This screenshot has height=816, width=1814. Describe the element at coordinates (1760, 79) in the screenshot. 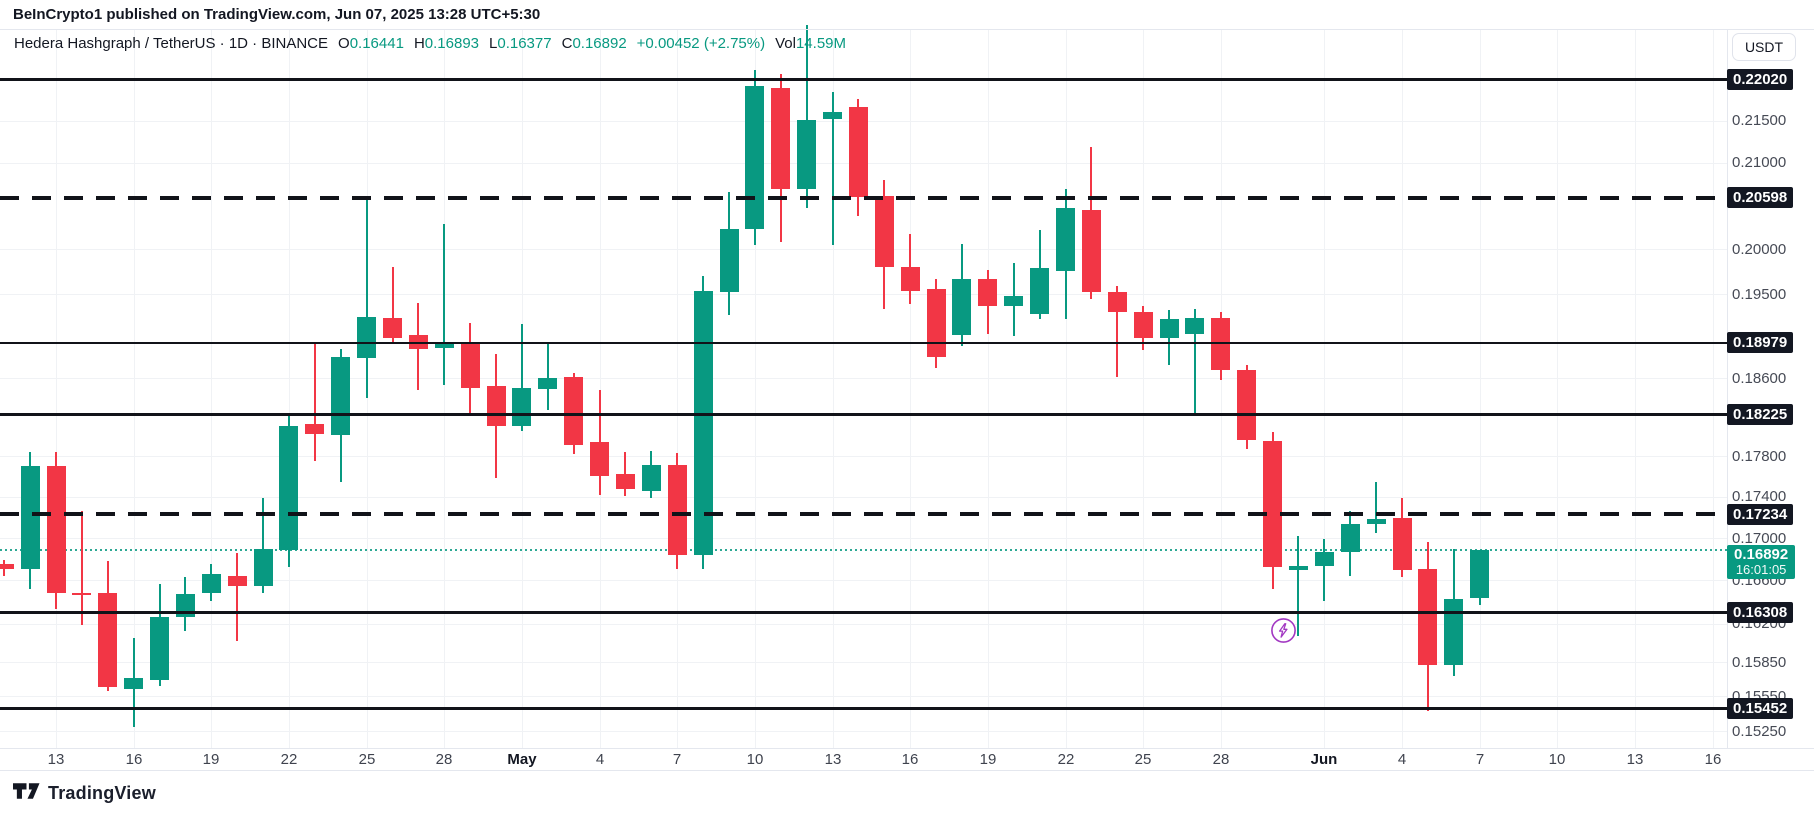

I see `price-level-badge: 0.22020` at that location.